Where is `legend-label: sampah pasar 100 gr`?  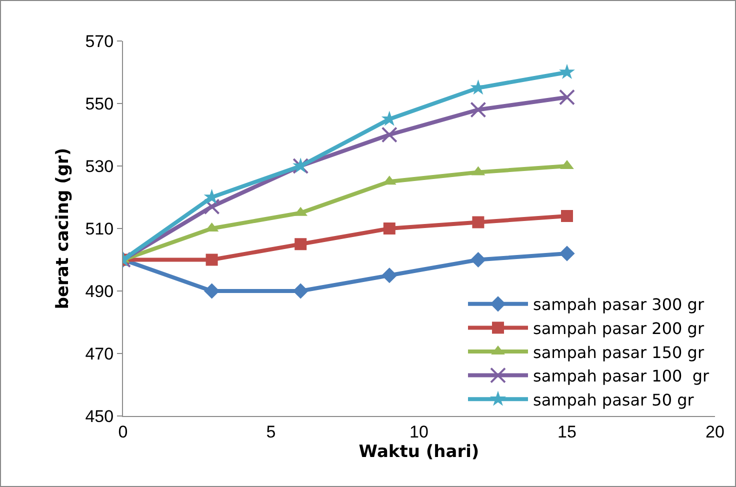
legend-label: sampah pasar 100 gr is located at coordinates (621, 376).